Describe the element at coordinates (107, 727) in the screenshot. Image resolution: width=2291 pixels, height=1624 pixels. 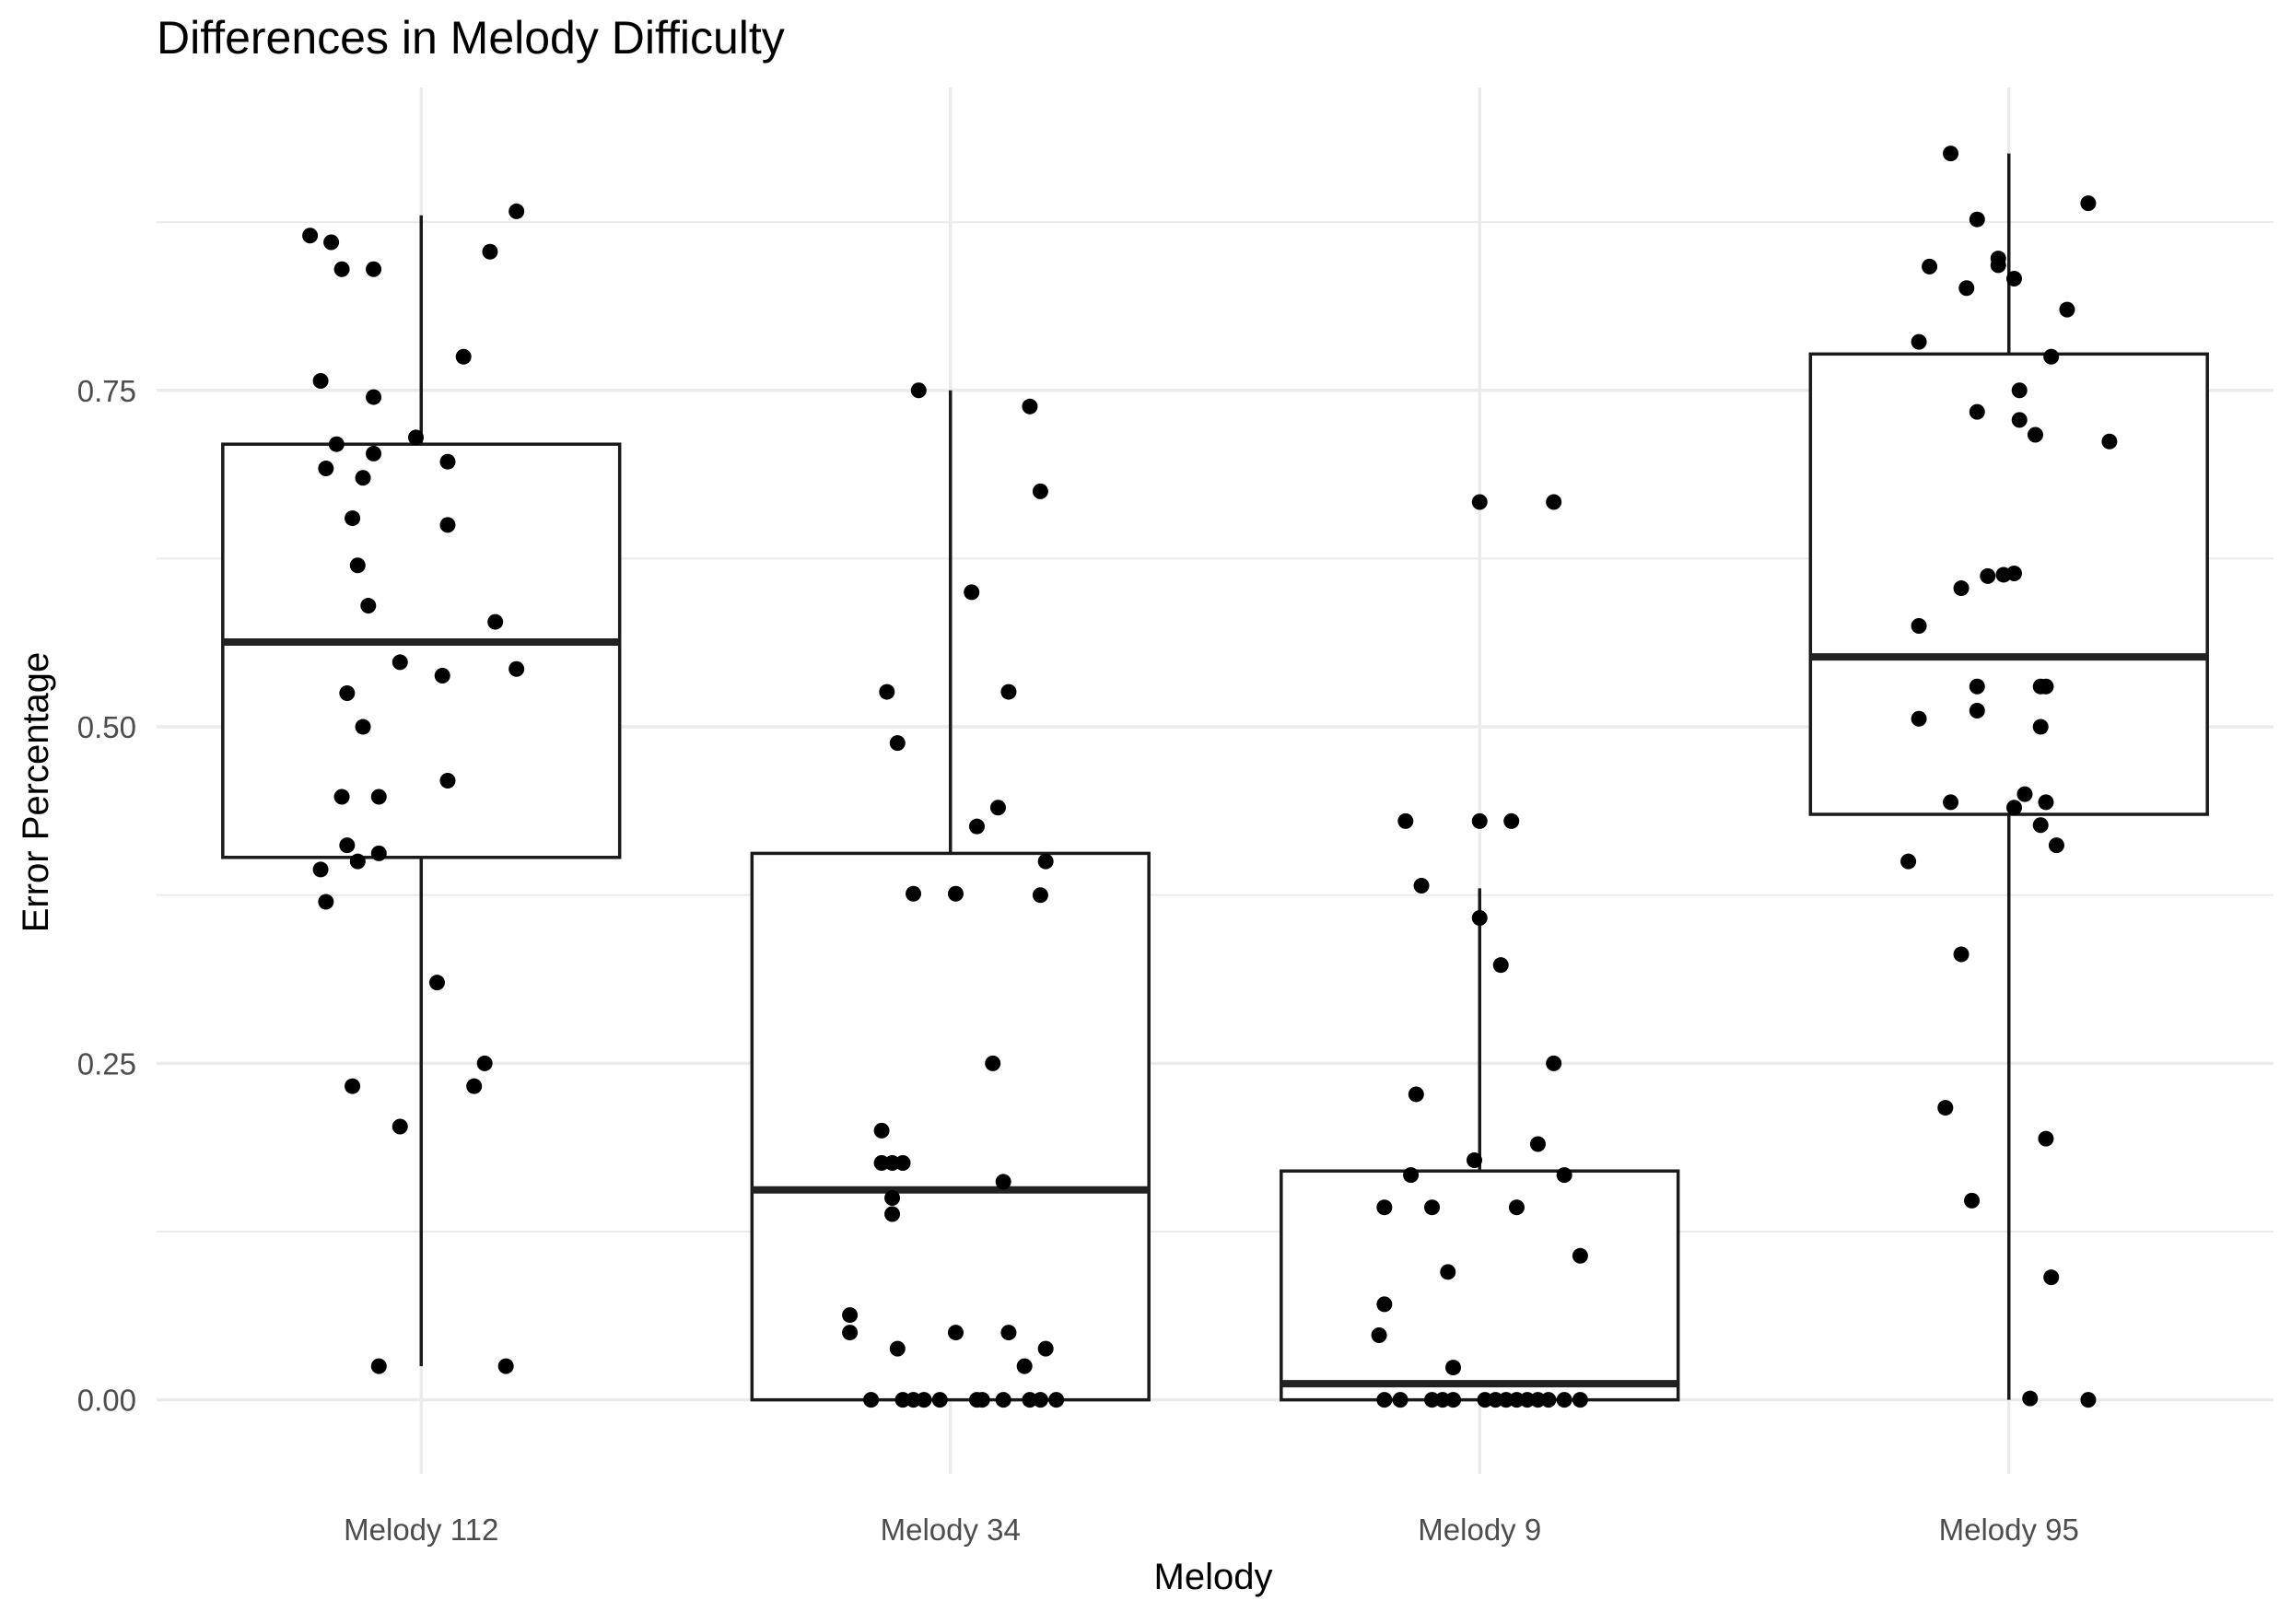
I see `y-tick-label: 0.50` at that location.